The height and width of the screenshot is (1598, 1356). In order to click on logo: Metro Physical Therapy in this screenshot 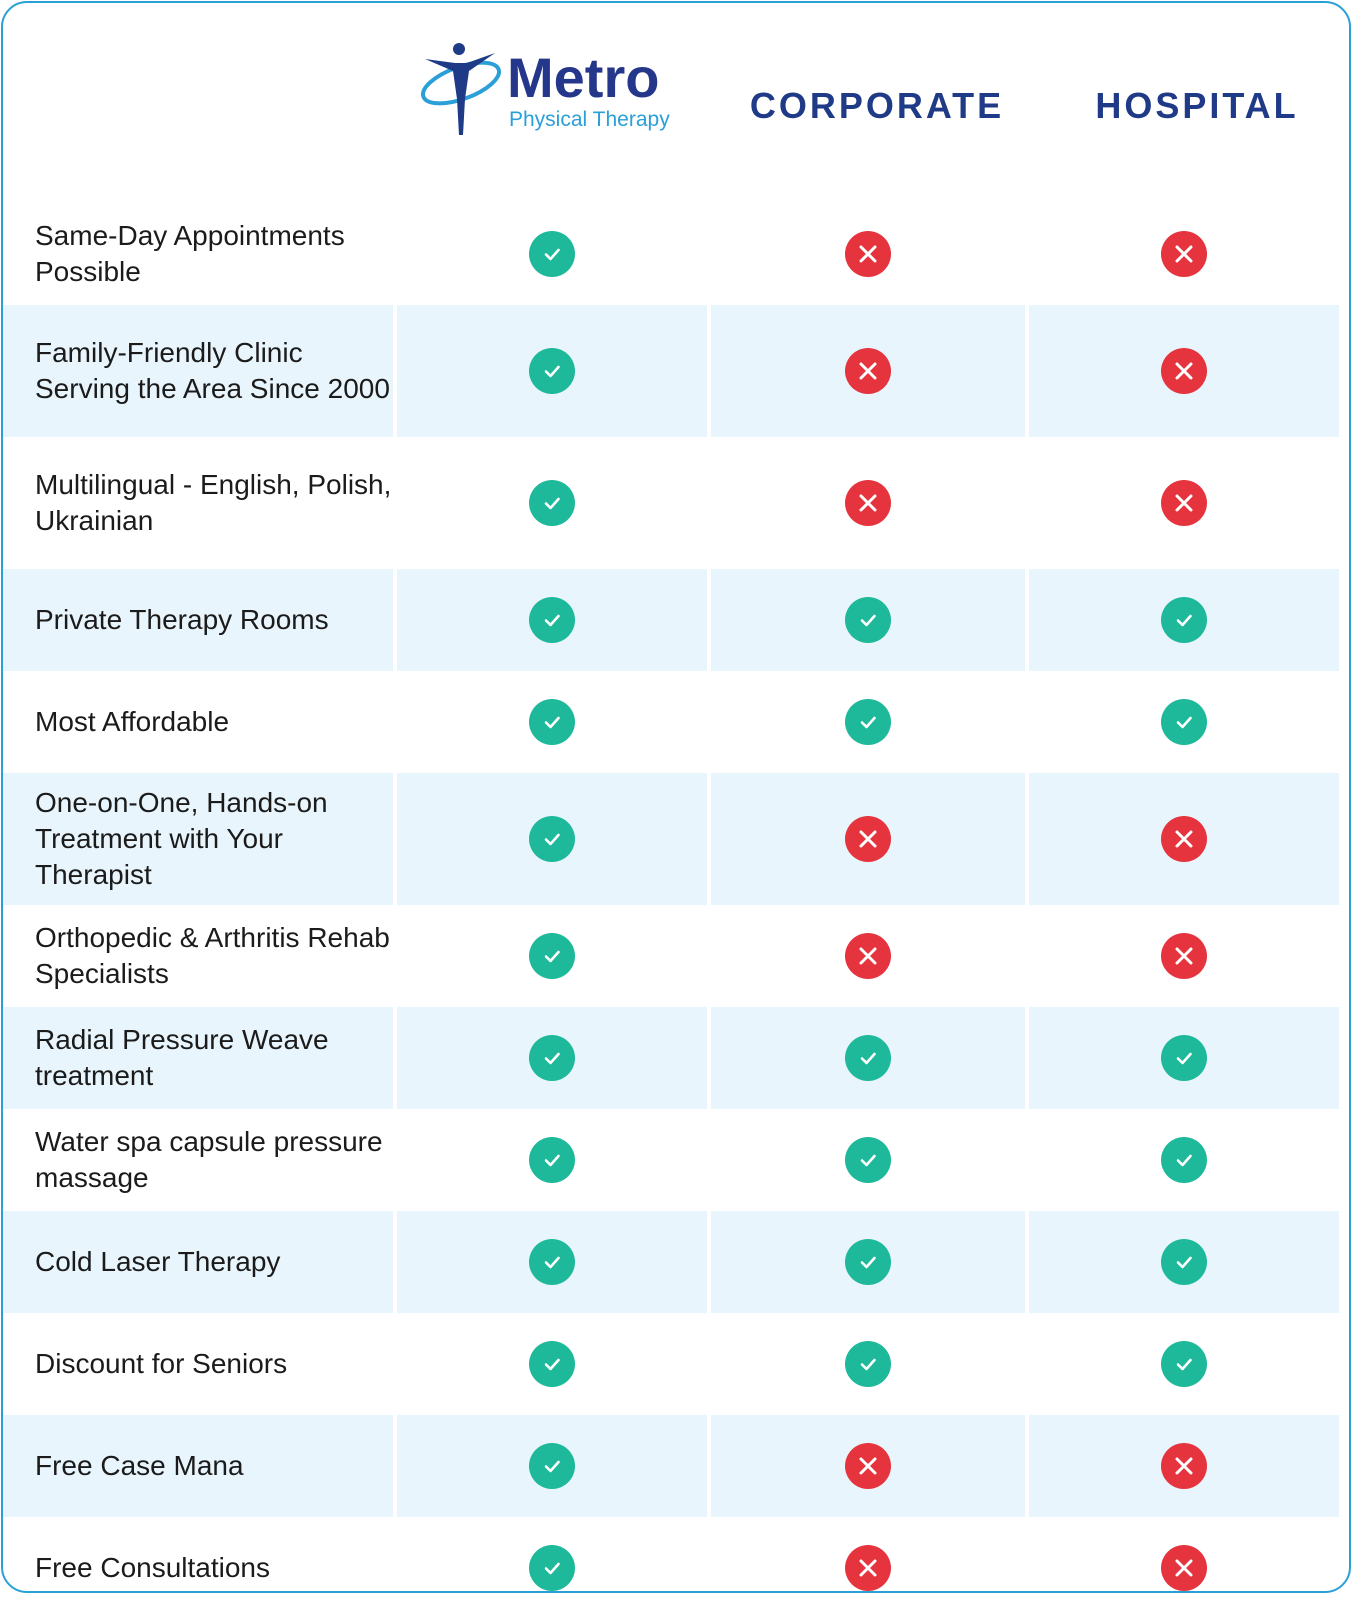, I will do `click(545, 89)`.